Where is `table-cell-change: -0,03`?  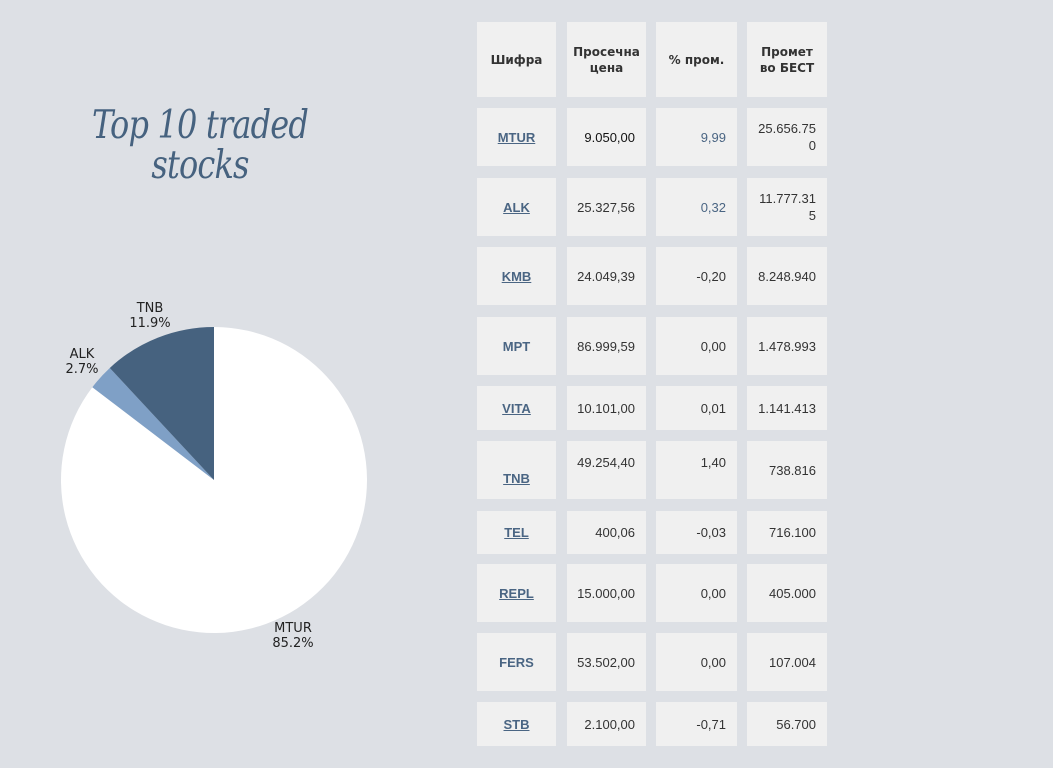 table-cell-change: -0,03 is located at coordinates (696, 532).